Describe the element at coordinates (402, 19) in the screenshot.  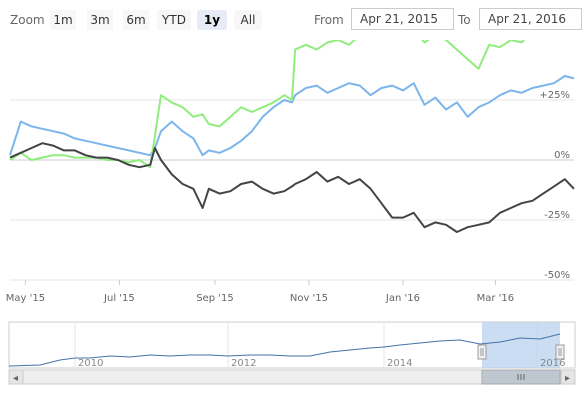
I see `from-date-input: Apr 21, 2015` at that location.